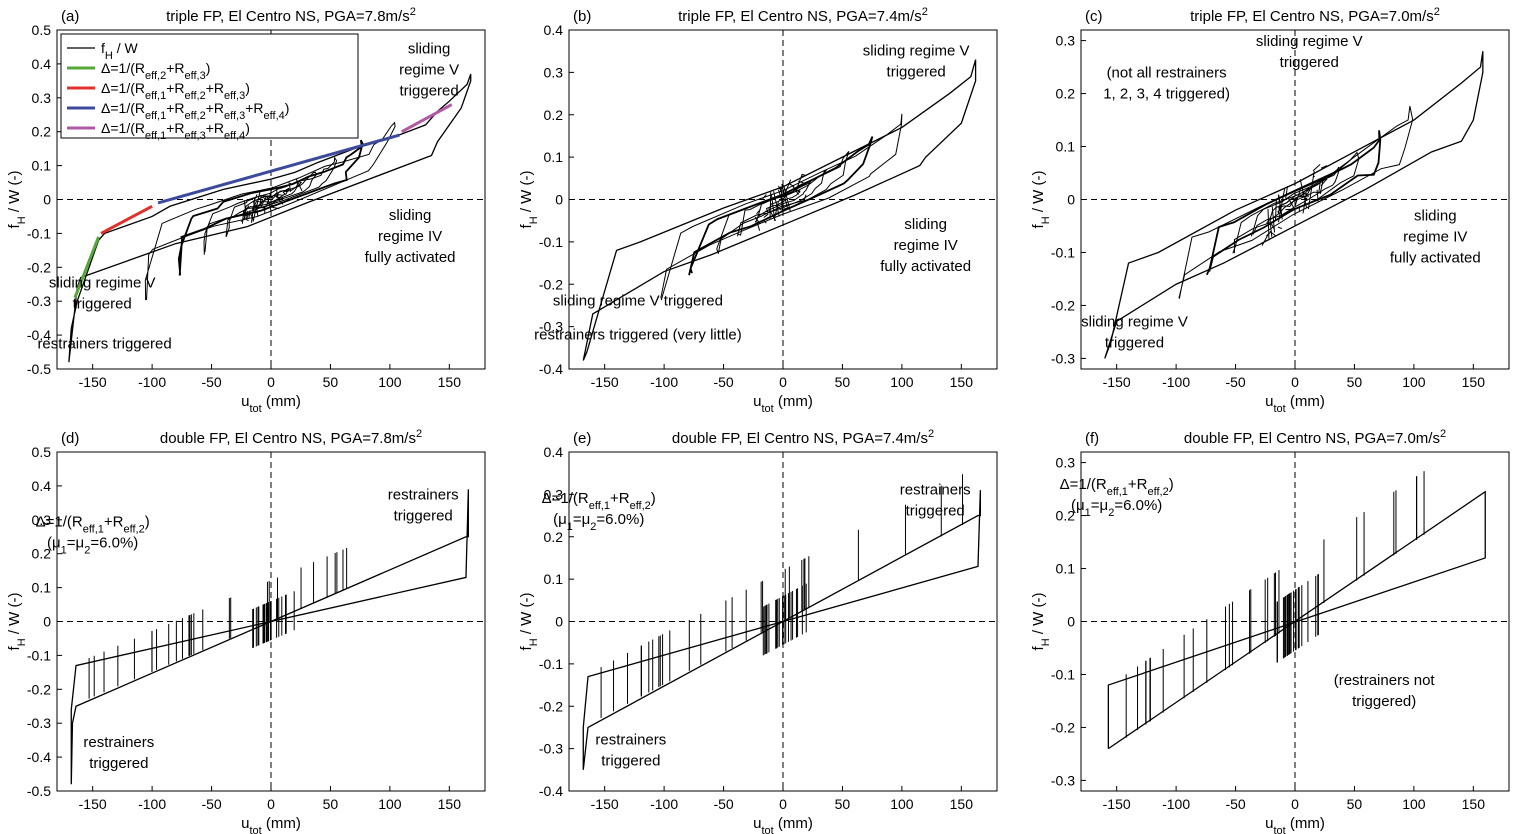 The width and height of the screenshot is (1513, 834). What do you see at coordinates (175, 131) in the screenshot?
I see `legend-entry: Δ=1/(Reff,1+Reff,3+Reff,4)` at bounding box center [175, 131].